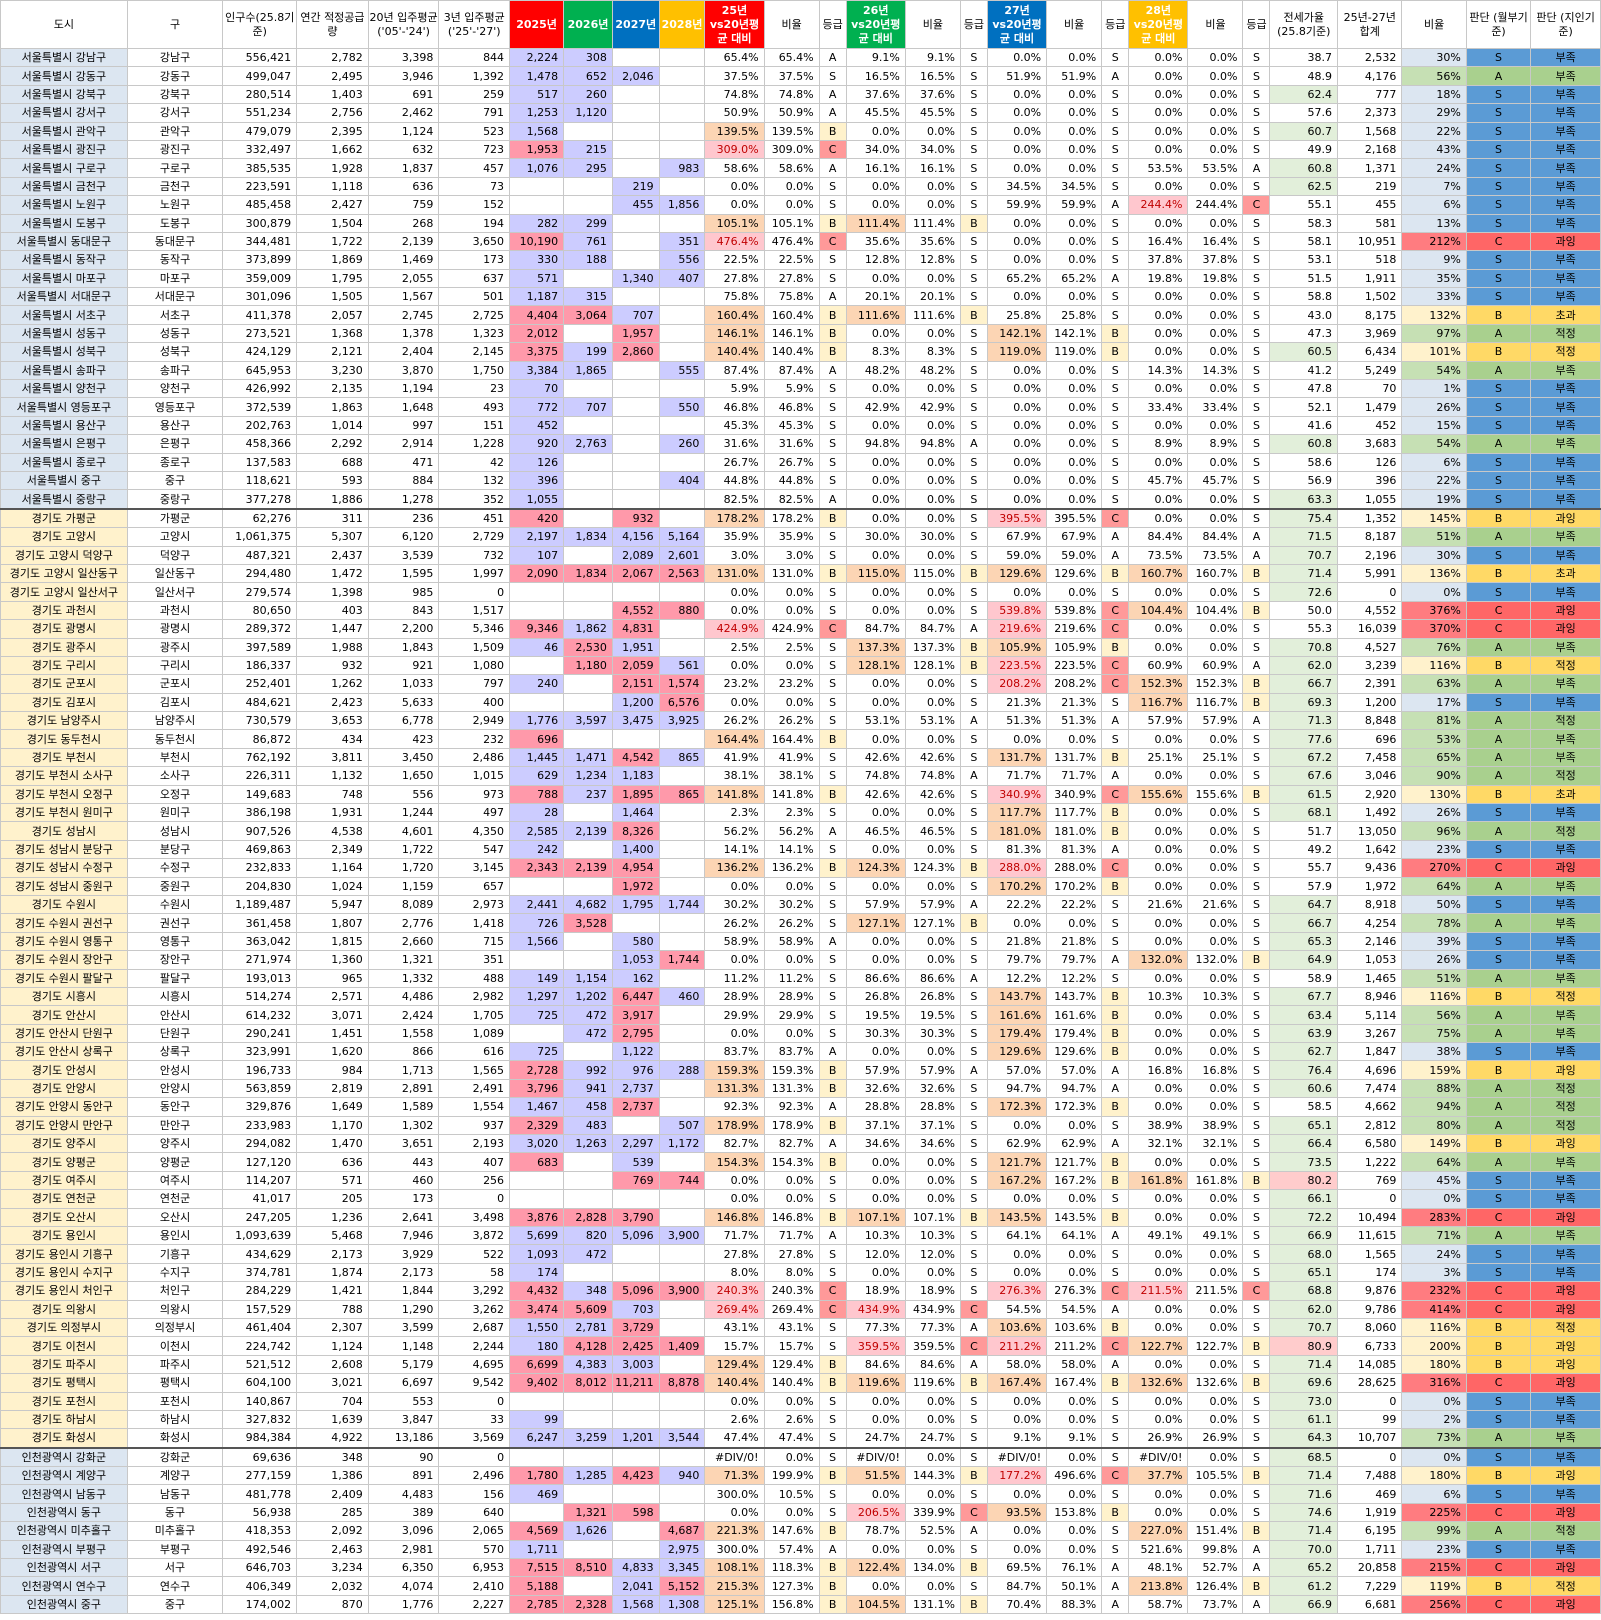  I want to click on cell-ratio-28: 37.8%, so click(1215, 260).